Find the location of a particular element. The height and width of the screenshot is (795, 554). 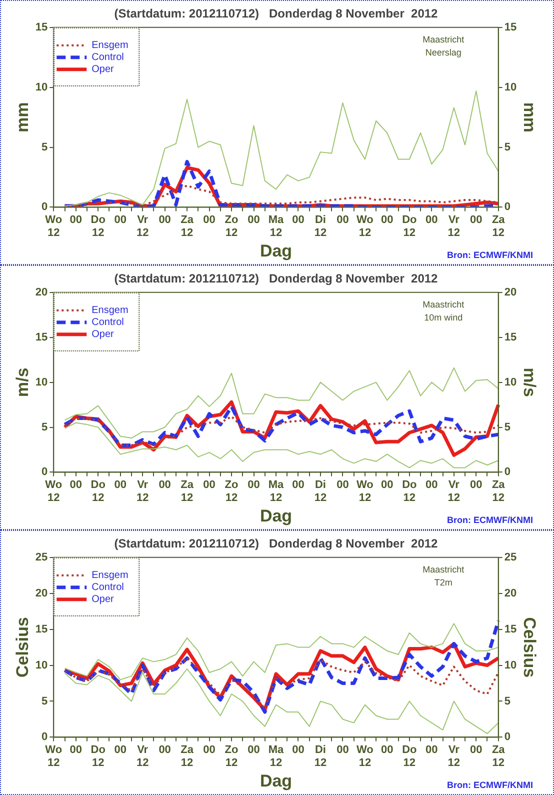

y2-axis-title: m/s is located at coordinates (530, 382).